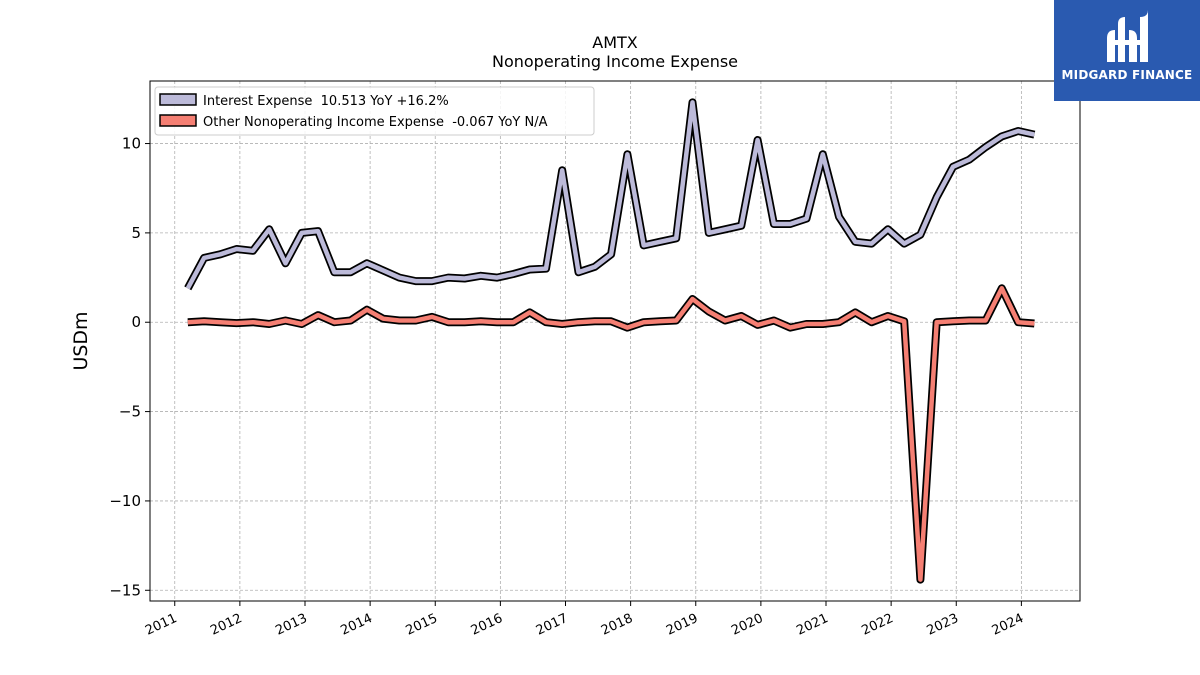 Image resolution: width=1200 pixels, height=675 pixels. I want to click on y-axis-label: USDm, so click(81, 340).